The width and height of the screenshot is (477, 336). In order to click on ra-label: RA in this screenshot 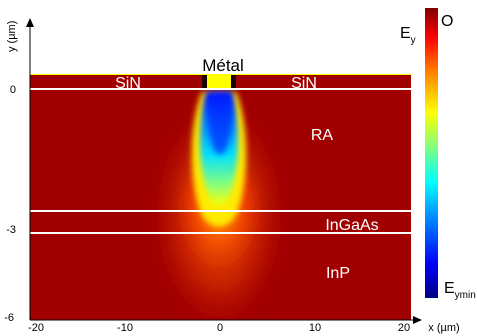, I will do `click(322, 135)`.